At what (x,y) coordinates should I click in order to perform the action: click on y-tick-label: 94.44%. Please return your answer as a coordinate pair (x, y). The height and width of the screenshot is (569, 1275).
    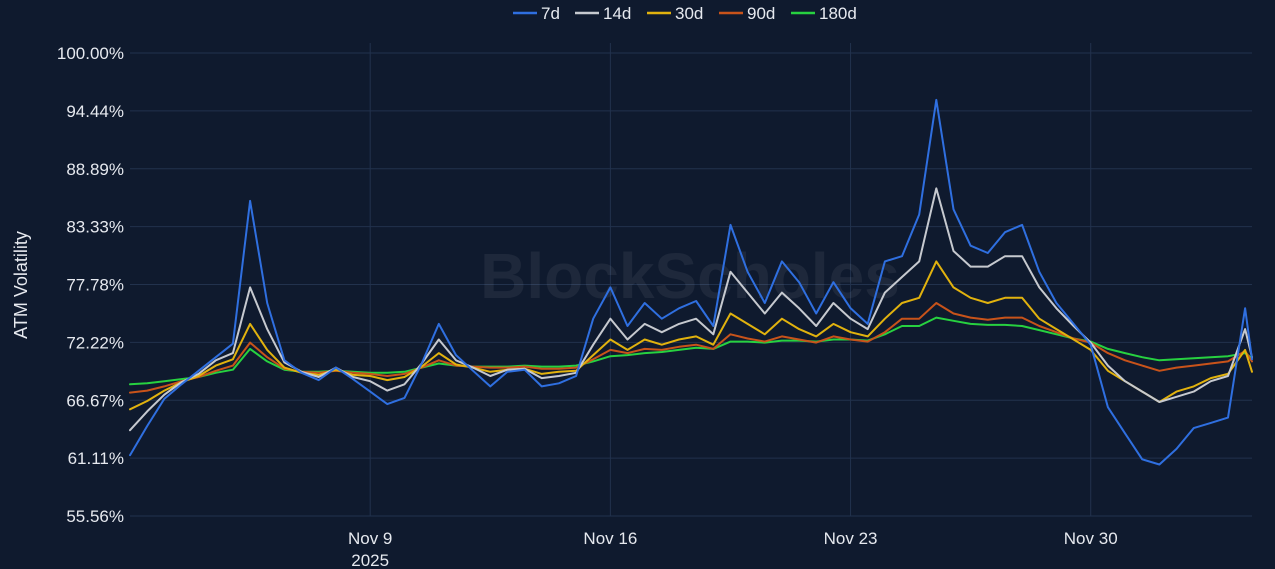
    Looking at the image, I should click on (95, 111).